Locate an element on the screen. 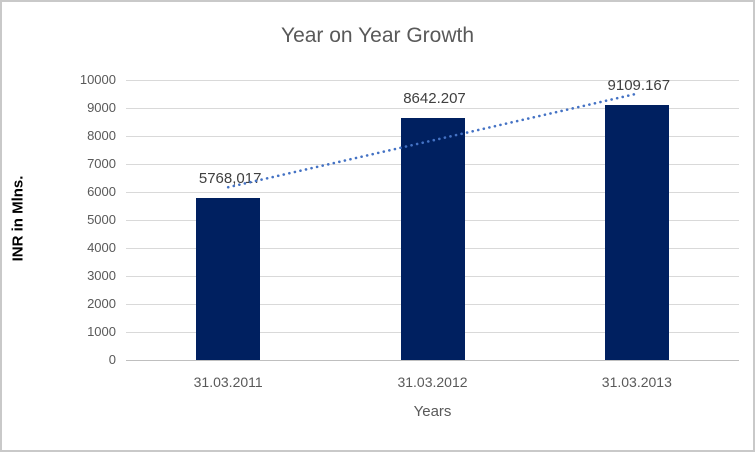  x-tick-label: 31.03.2011 is located at coordinates (228, 382).